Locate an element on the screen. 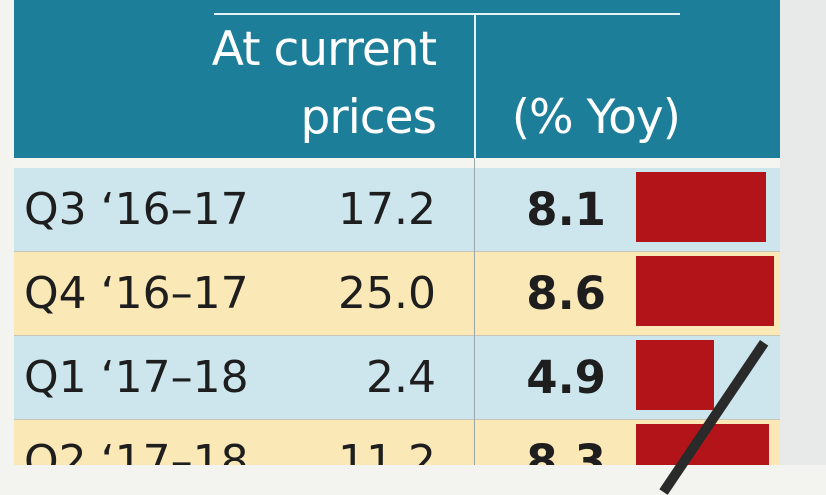 The image size is (826, 495). nominal-value: 25.0 is located at coordinates (387, 293).